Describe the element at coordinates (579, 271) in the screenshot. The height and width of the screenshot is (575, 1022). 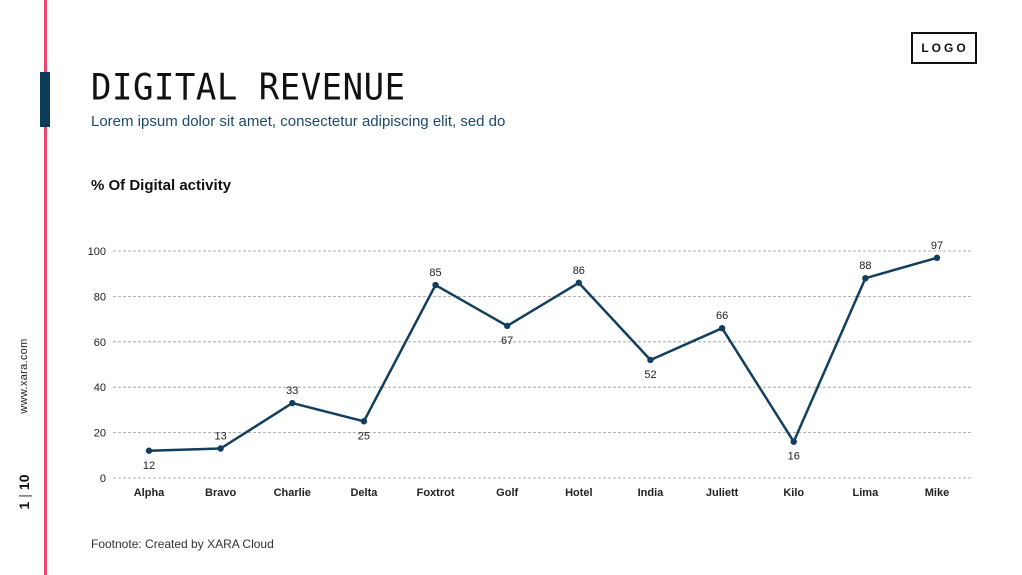
I see `data-label: 86` at that location.